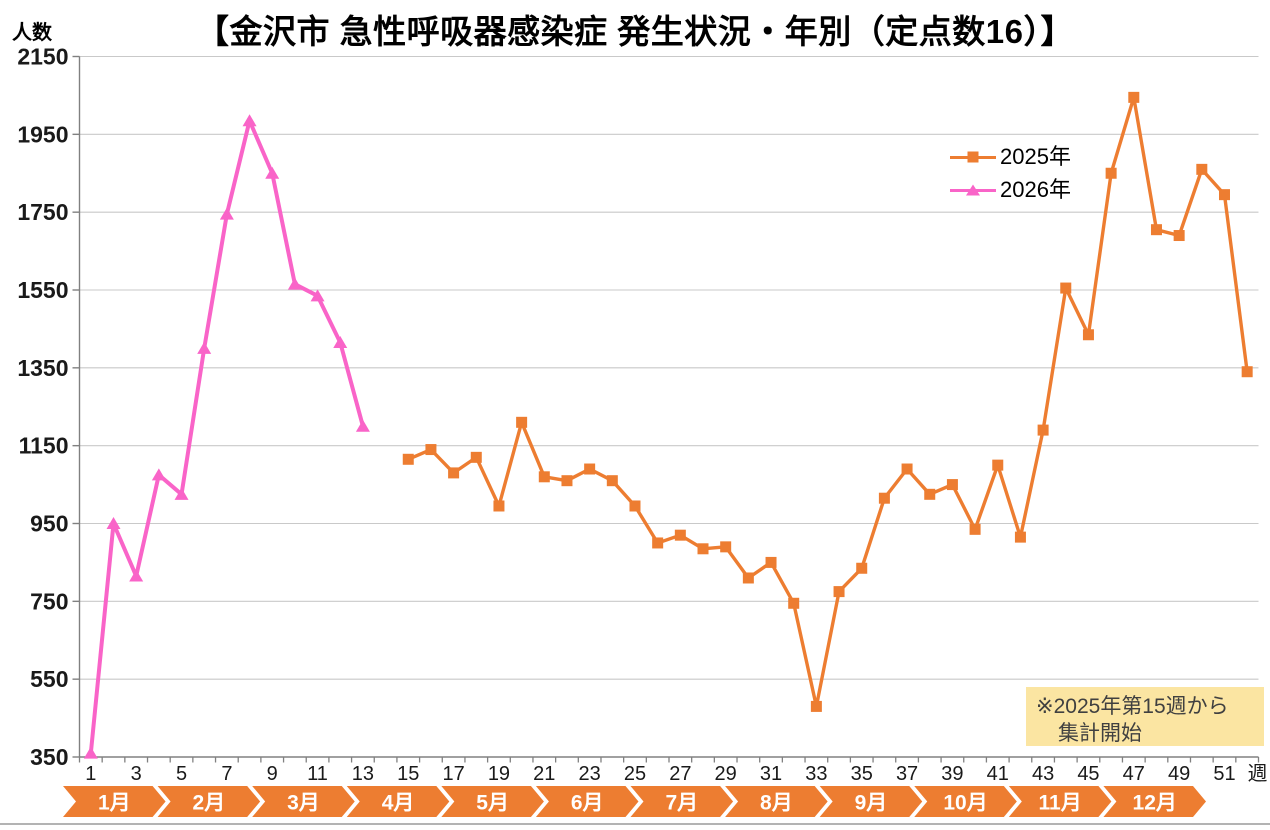 This screenshot has height=830, width=1270. Describe the element at coordinates (1132, 706) in the screenshot. I see `note-line-1: ※2025年第15週から` at that location.